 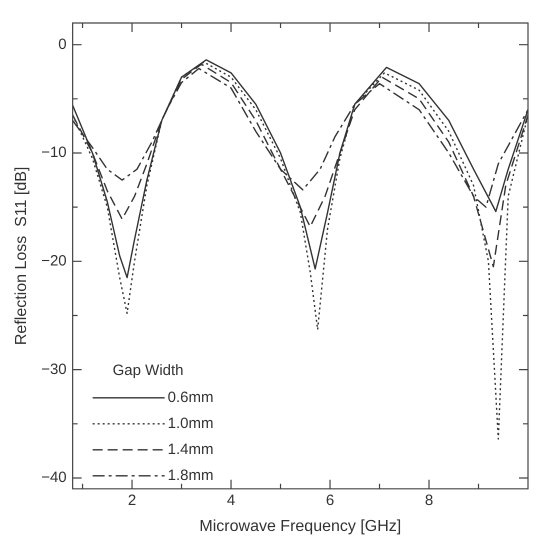 What do you see at coordinates (429, 500) in the screenshot?
I see `x-tick-label: 8` at bounding box center [429, 500].